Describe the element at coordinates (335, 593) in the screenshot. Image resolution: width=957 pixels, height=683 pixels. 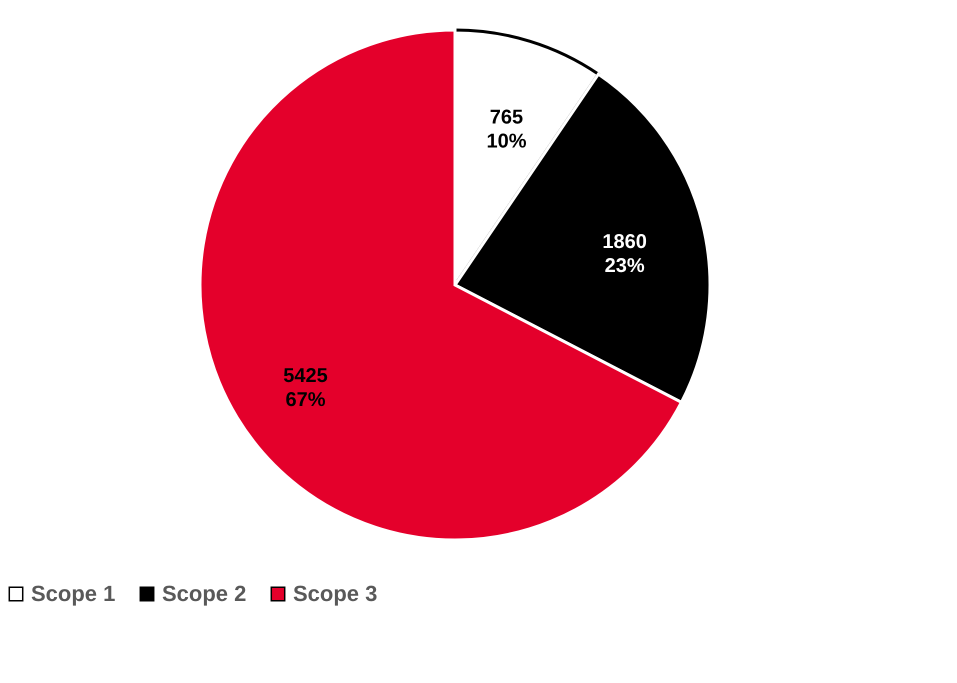
I see `legend-label: Scope 3` at that location.